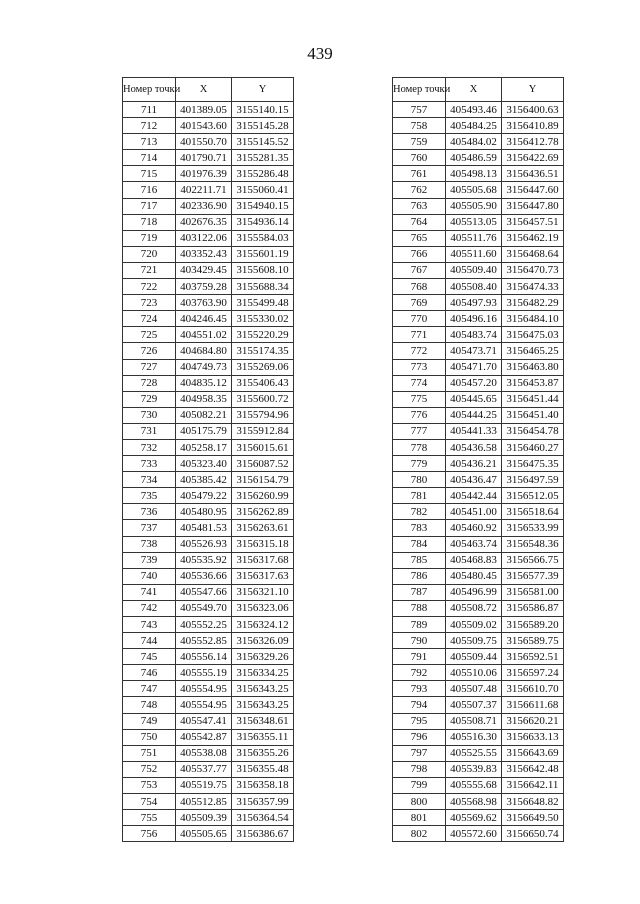  What do you see at coordinates (478, 753) in the screenshot?
I see `table-row: 797 405525.55 3156643.69` at bounding box center [478, 753].